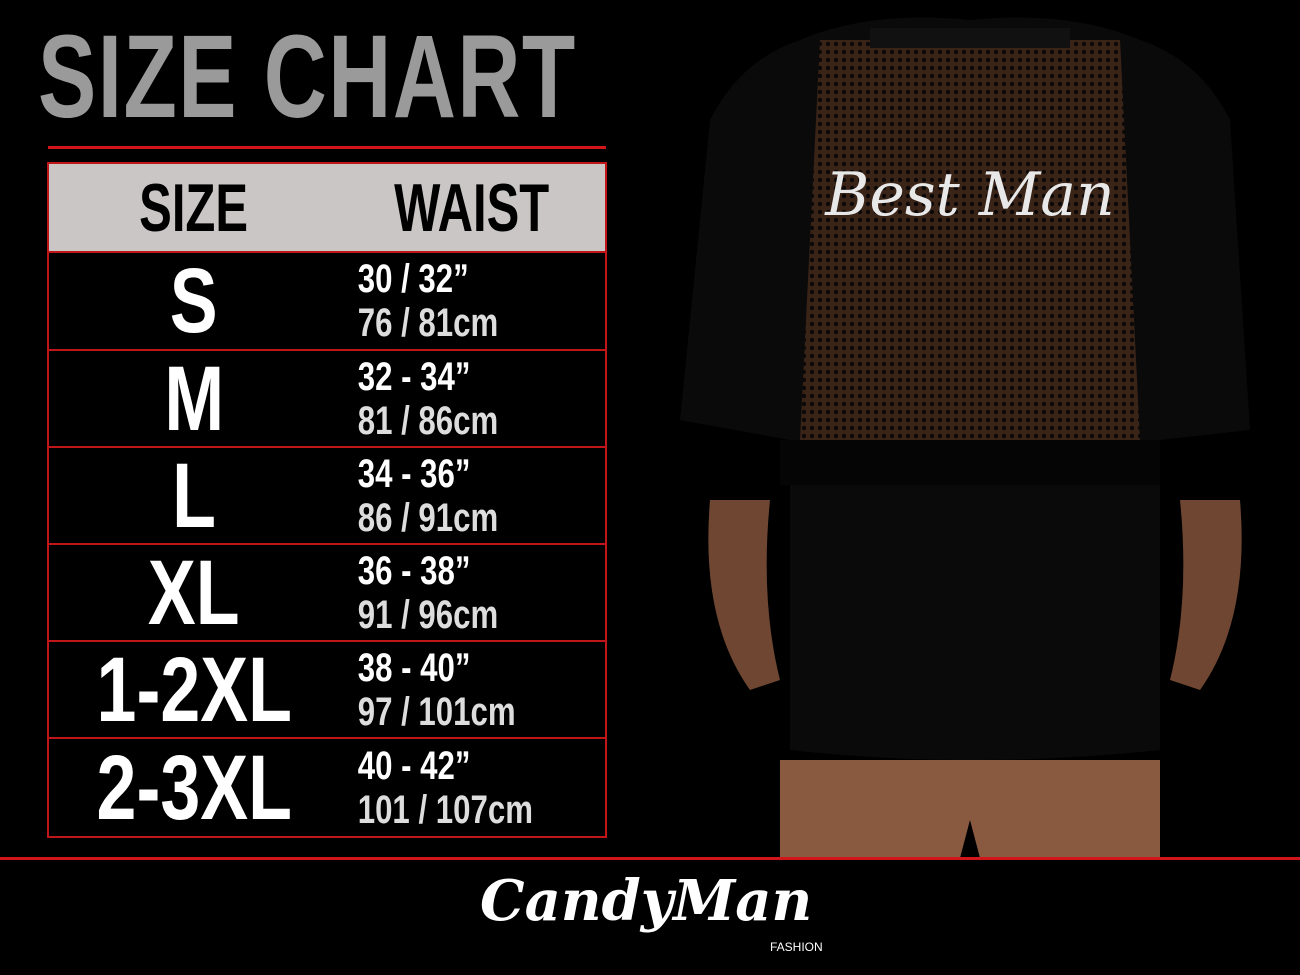 This screenshot has height=975, width=1300. I want to click on header-waist: WAIST, so click(472, 207).